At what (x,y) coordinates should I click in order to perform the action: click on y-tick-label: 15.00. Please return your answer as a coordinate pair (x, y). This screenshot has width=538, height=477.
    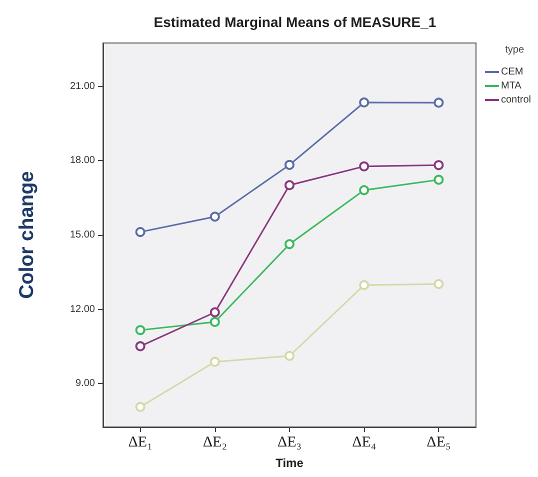
    Looking at the image, I should click on (83, 235).